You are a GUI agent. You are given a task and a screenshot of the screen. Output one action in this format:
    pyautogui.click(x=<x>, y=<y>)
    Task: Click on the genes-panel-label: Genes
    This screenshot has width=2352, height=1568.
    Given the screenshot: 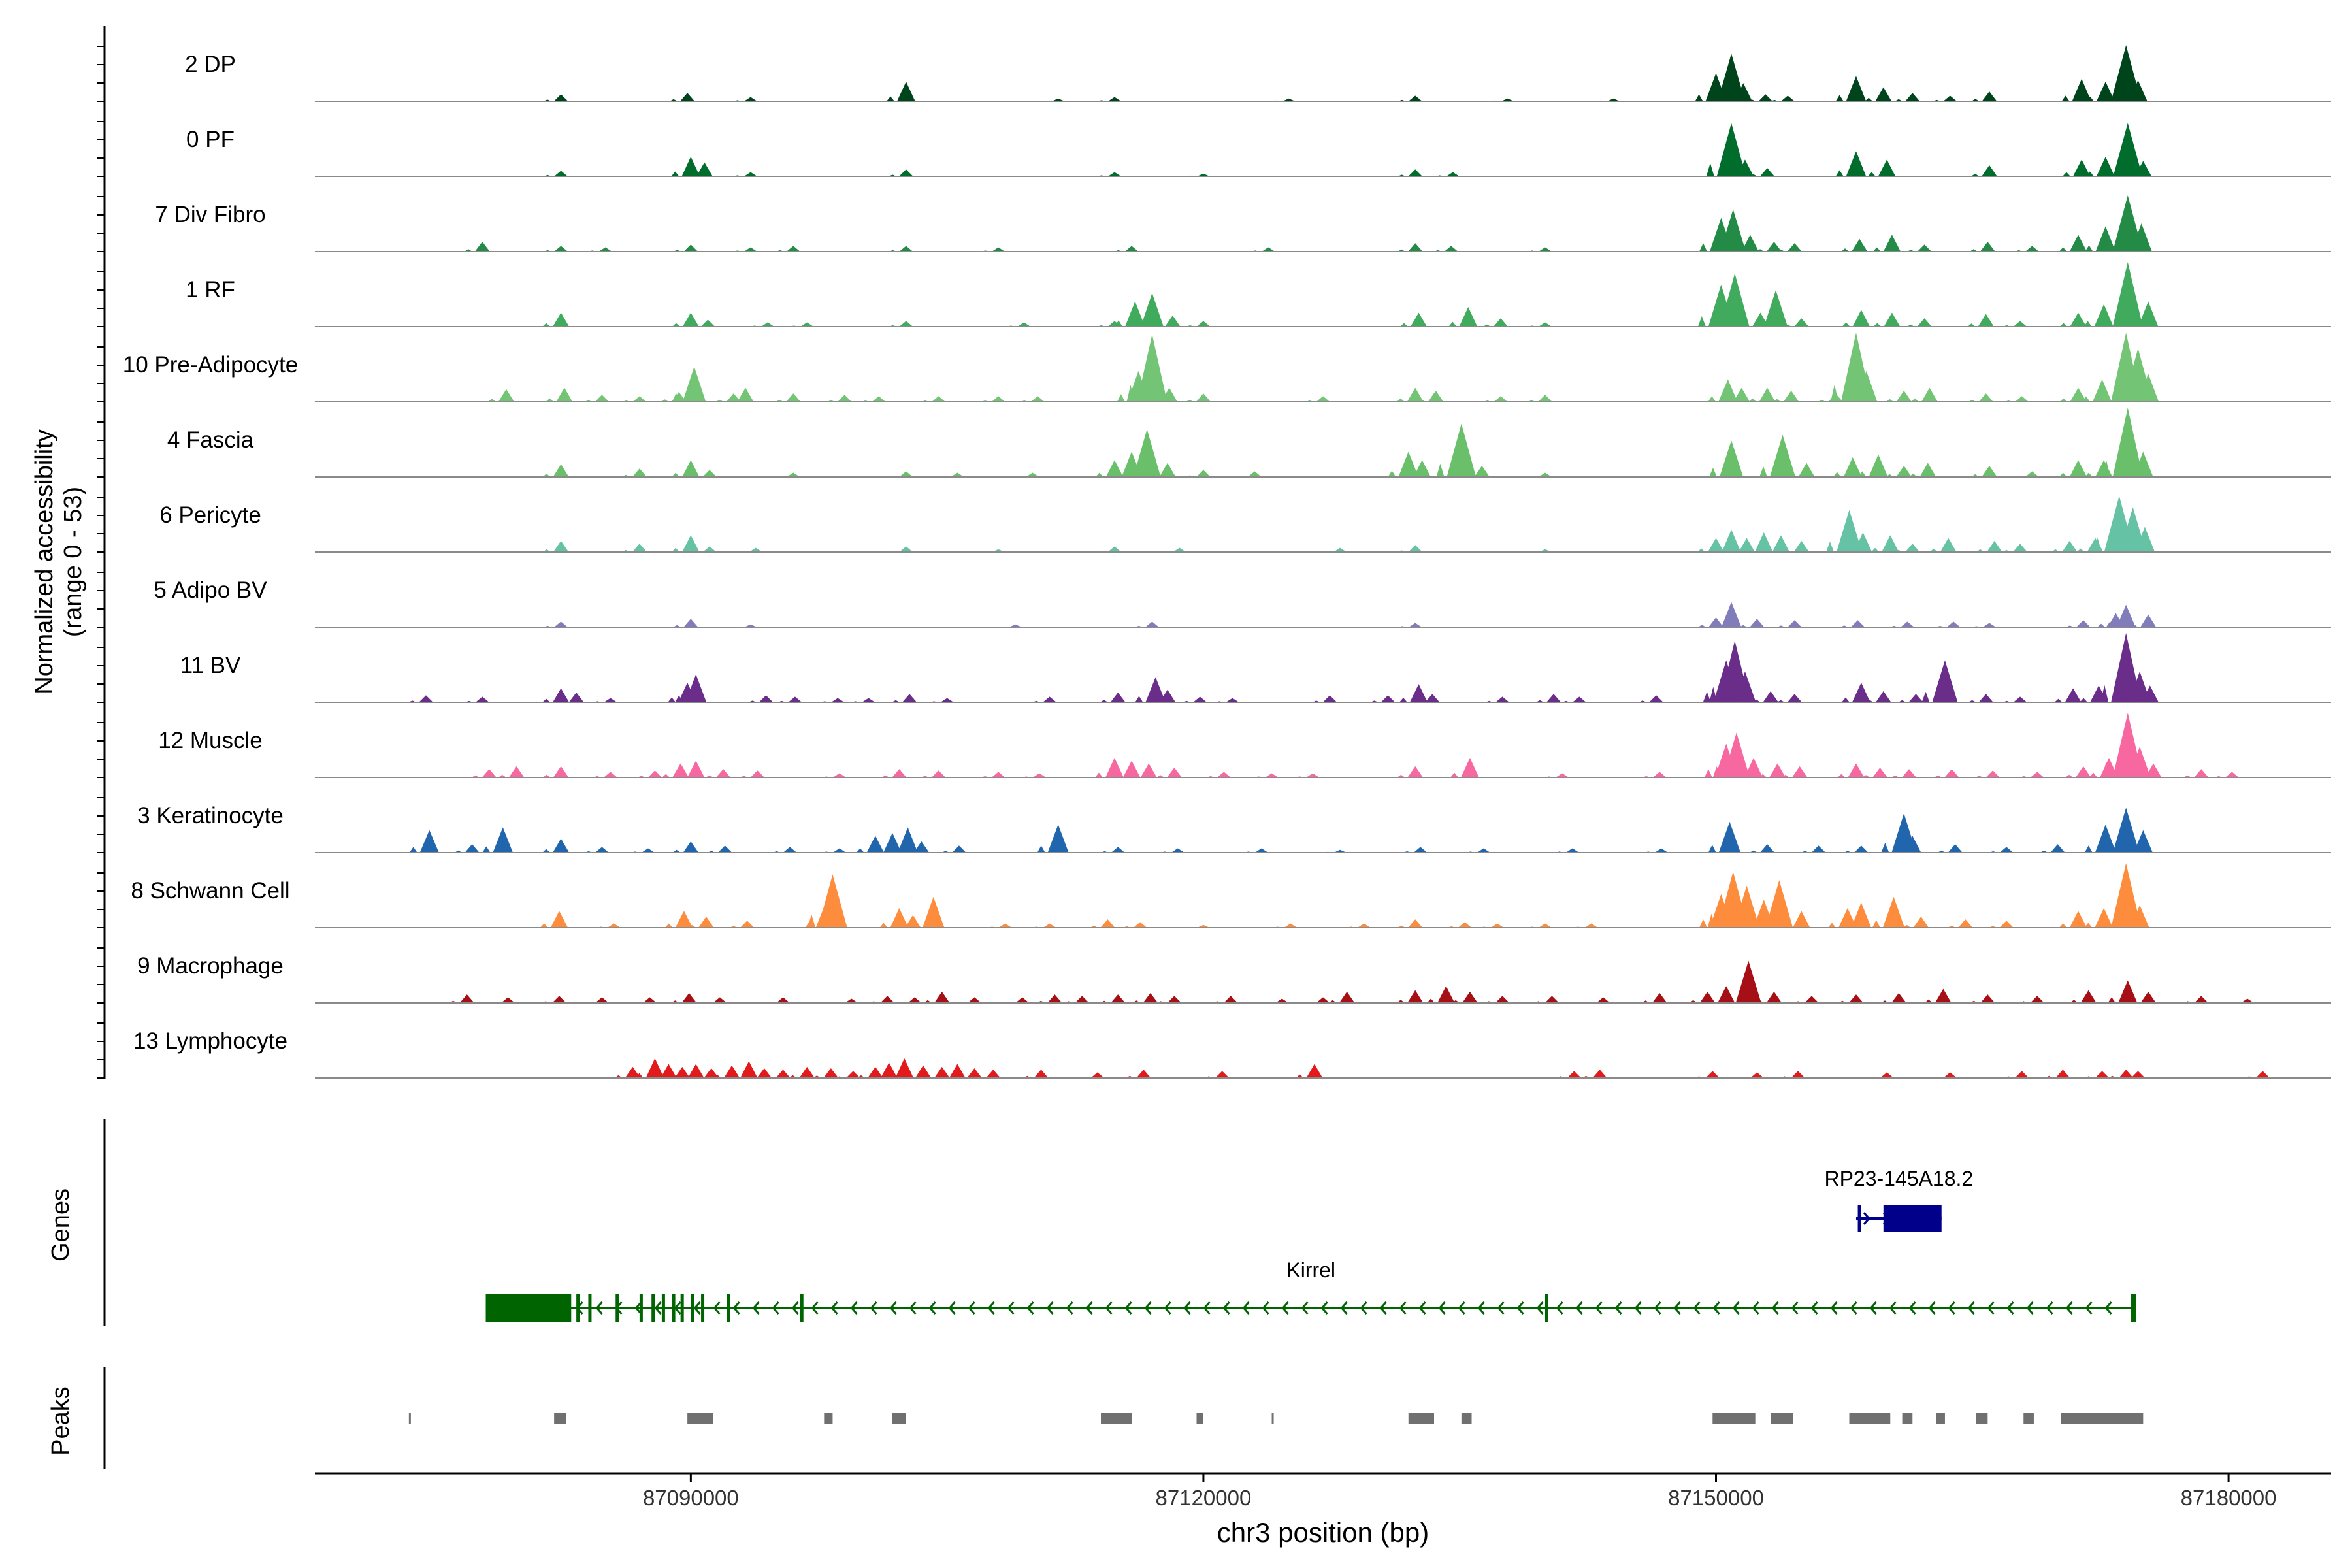 What is the action you would take?
    pyautogui.click(x=60, y=1225)
    